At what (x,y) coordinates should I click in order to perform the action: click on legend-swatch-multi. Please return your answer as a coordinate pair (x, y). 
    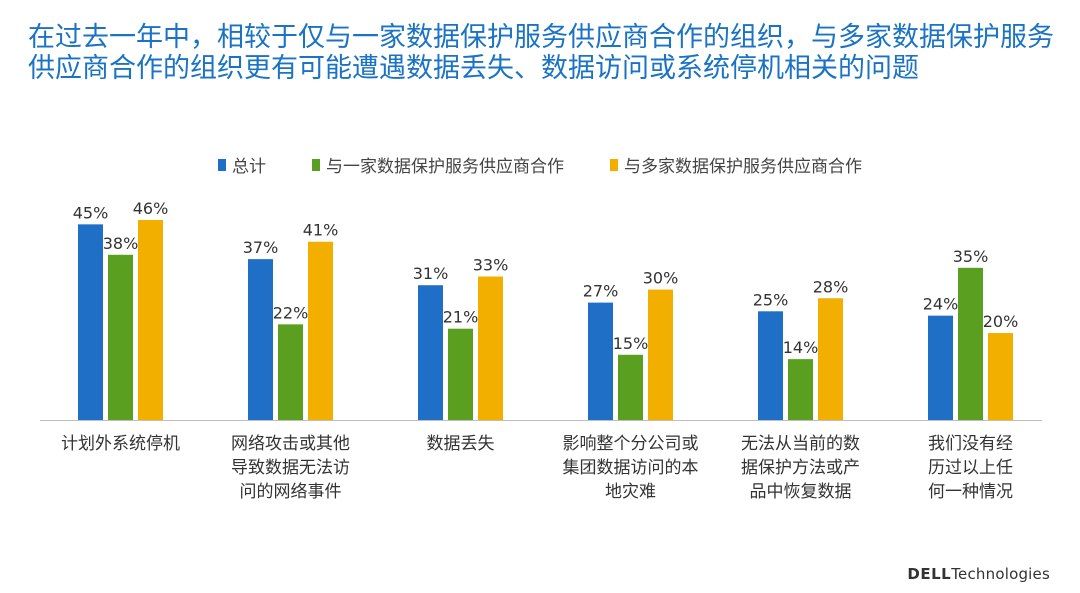
    Looking at the image, I should click on (614, 164).